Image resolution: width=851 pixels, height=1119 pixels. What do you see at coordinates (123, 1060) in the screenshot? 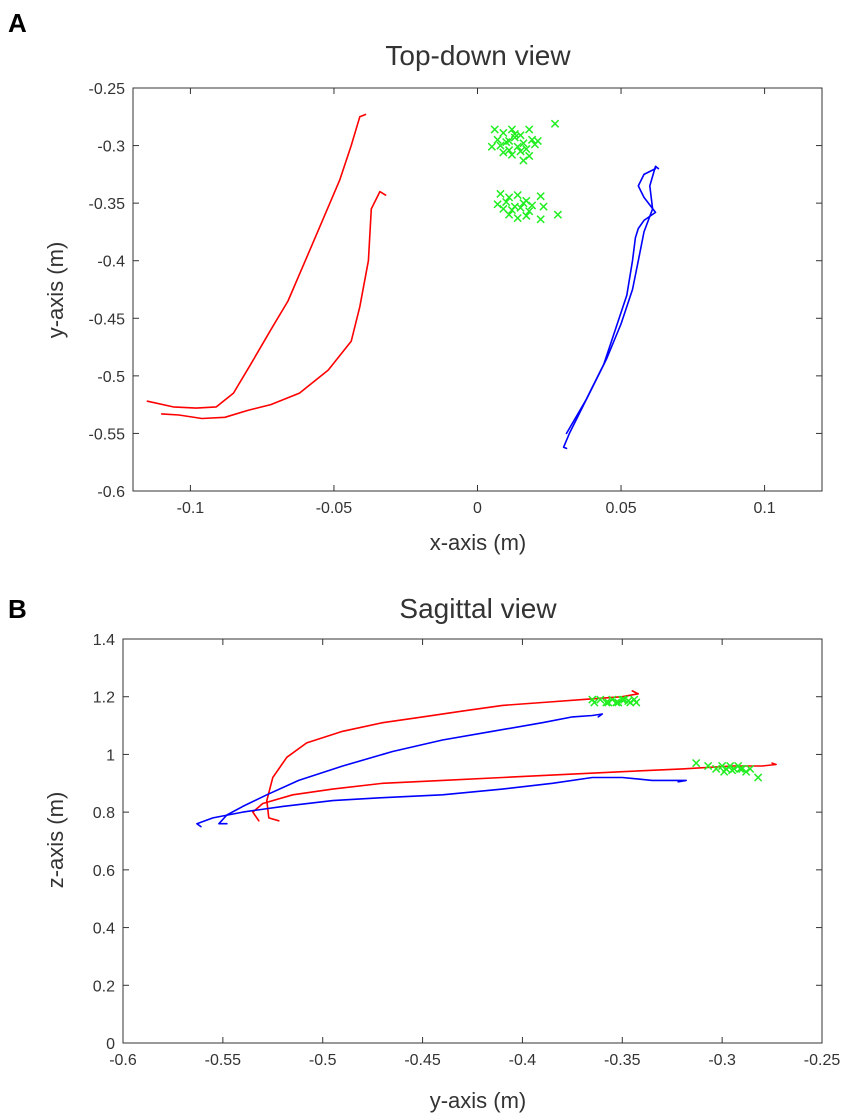
I see `panel-b-xtick-label: -0.6` at bounding box center [123, 1060].